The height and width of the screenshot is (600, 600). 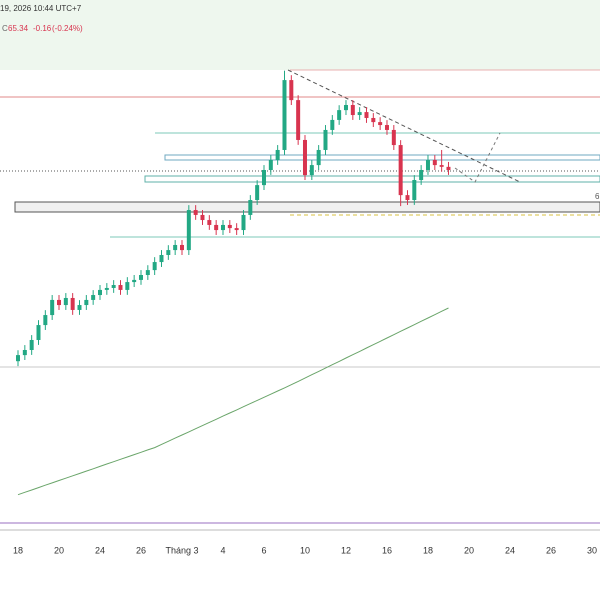 What do you see at coordinates (387, 550) in the screenshot?
I see `x-tick-label: 16` at bounding box center [387, 550].